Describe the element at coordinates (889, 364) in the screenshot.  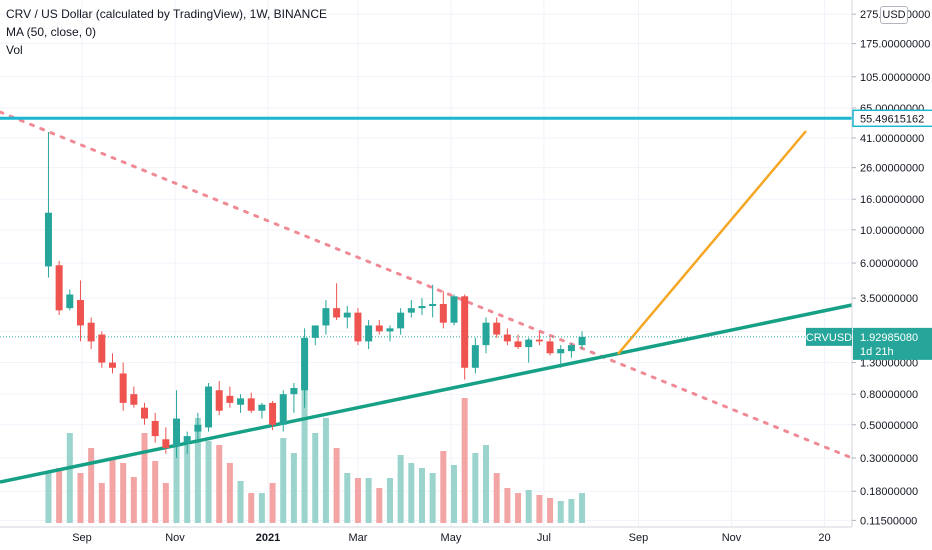
I see `price-tick-label: 1.30000000` at that location.